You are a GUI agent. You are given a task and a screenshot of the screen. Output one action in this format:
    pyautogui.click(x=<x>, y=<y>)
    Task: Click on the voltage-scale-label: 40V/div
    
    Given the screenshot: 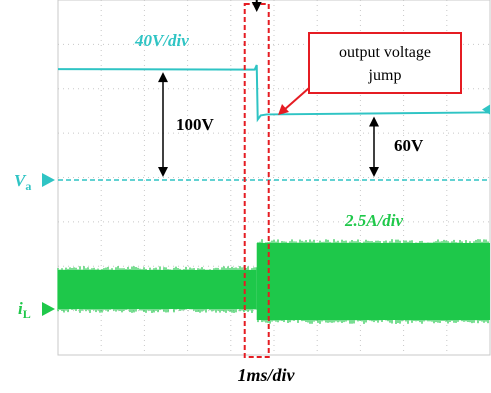 What is the action you would take?
    pyautogui.click(x=161, y=40)
    